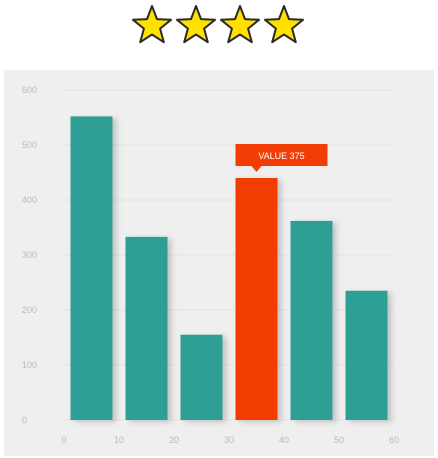 This screenshot has height=458, width=438. What do you see at coordinates (339, 440) in the screenshot?
I see `x-tick-label: 50` at bounding box center [339, 440].